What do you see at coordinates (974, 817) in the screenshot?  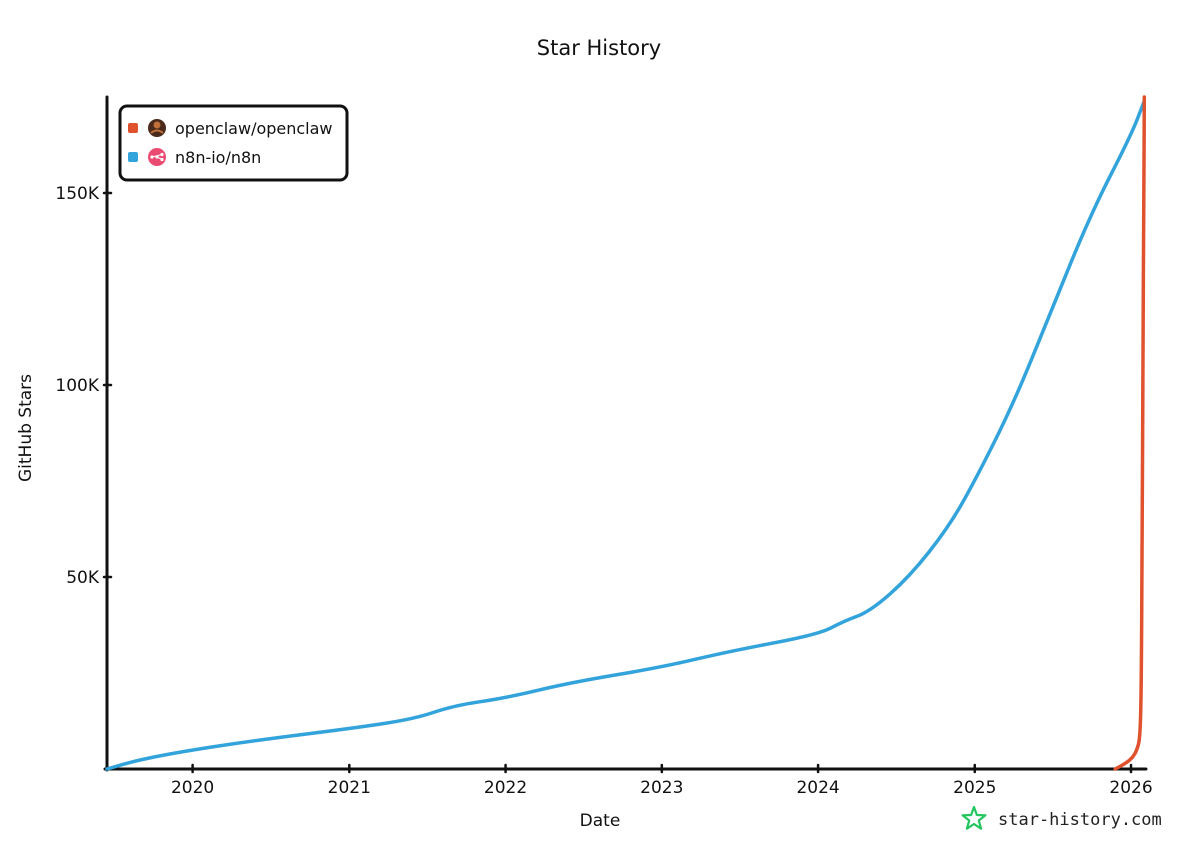 I see `star-history-logo-icon` at bounding box center [974, 817].